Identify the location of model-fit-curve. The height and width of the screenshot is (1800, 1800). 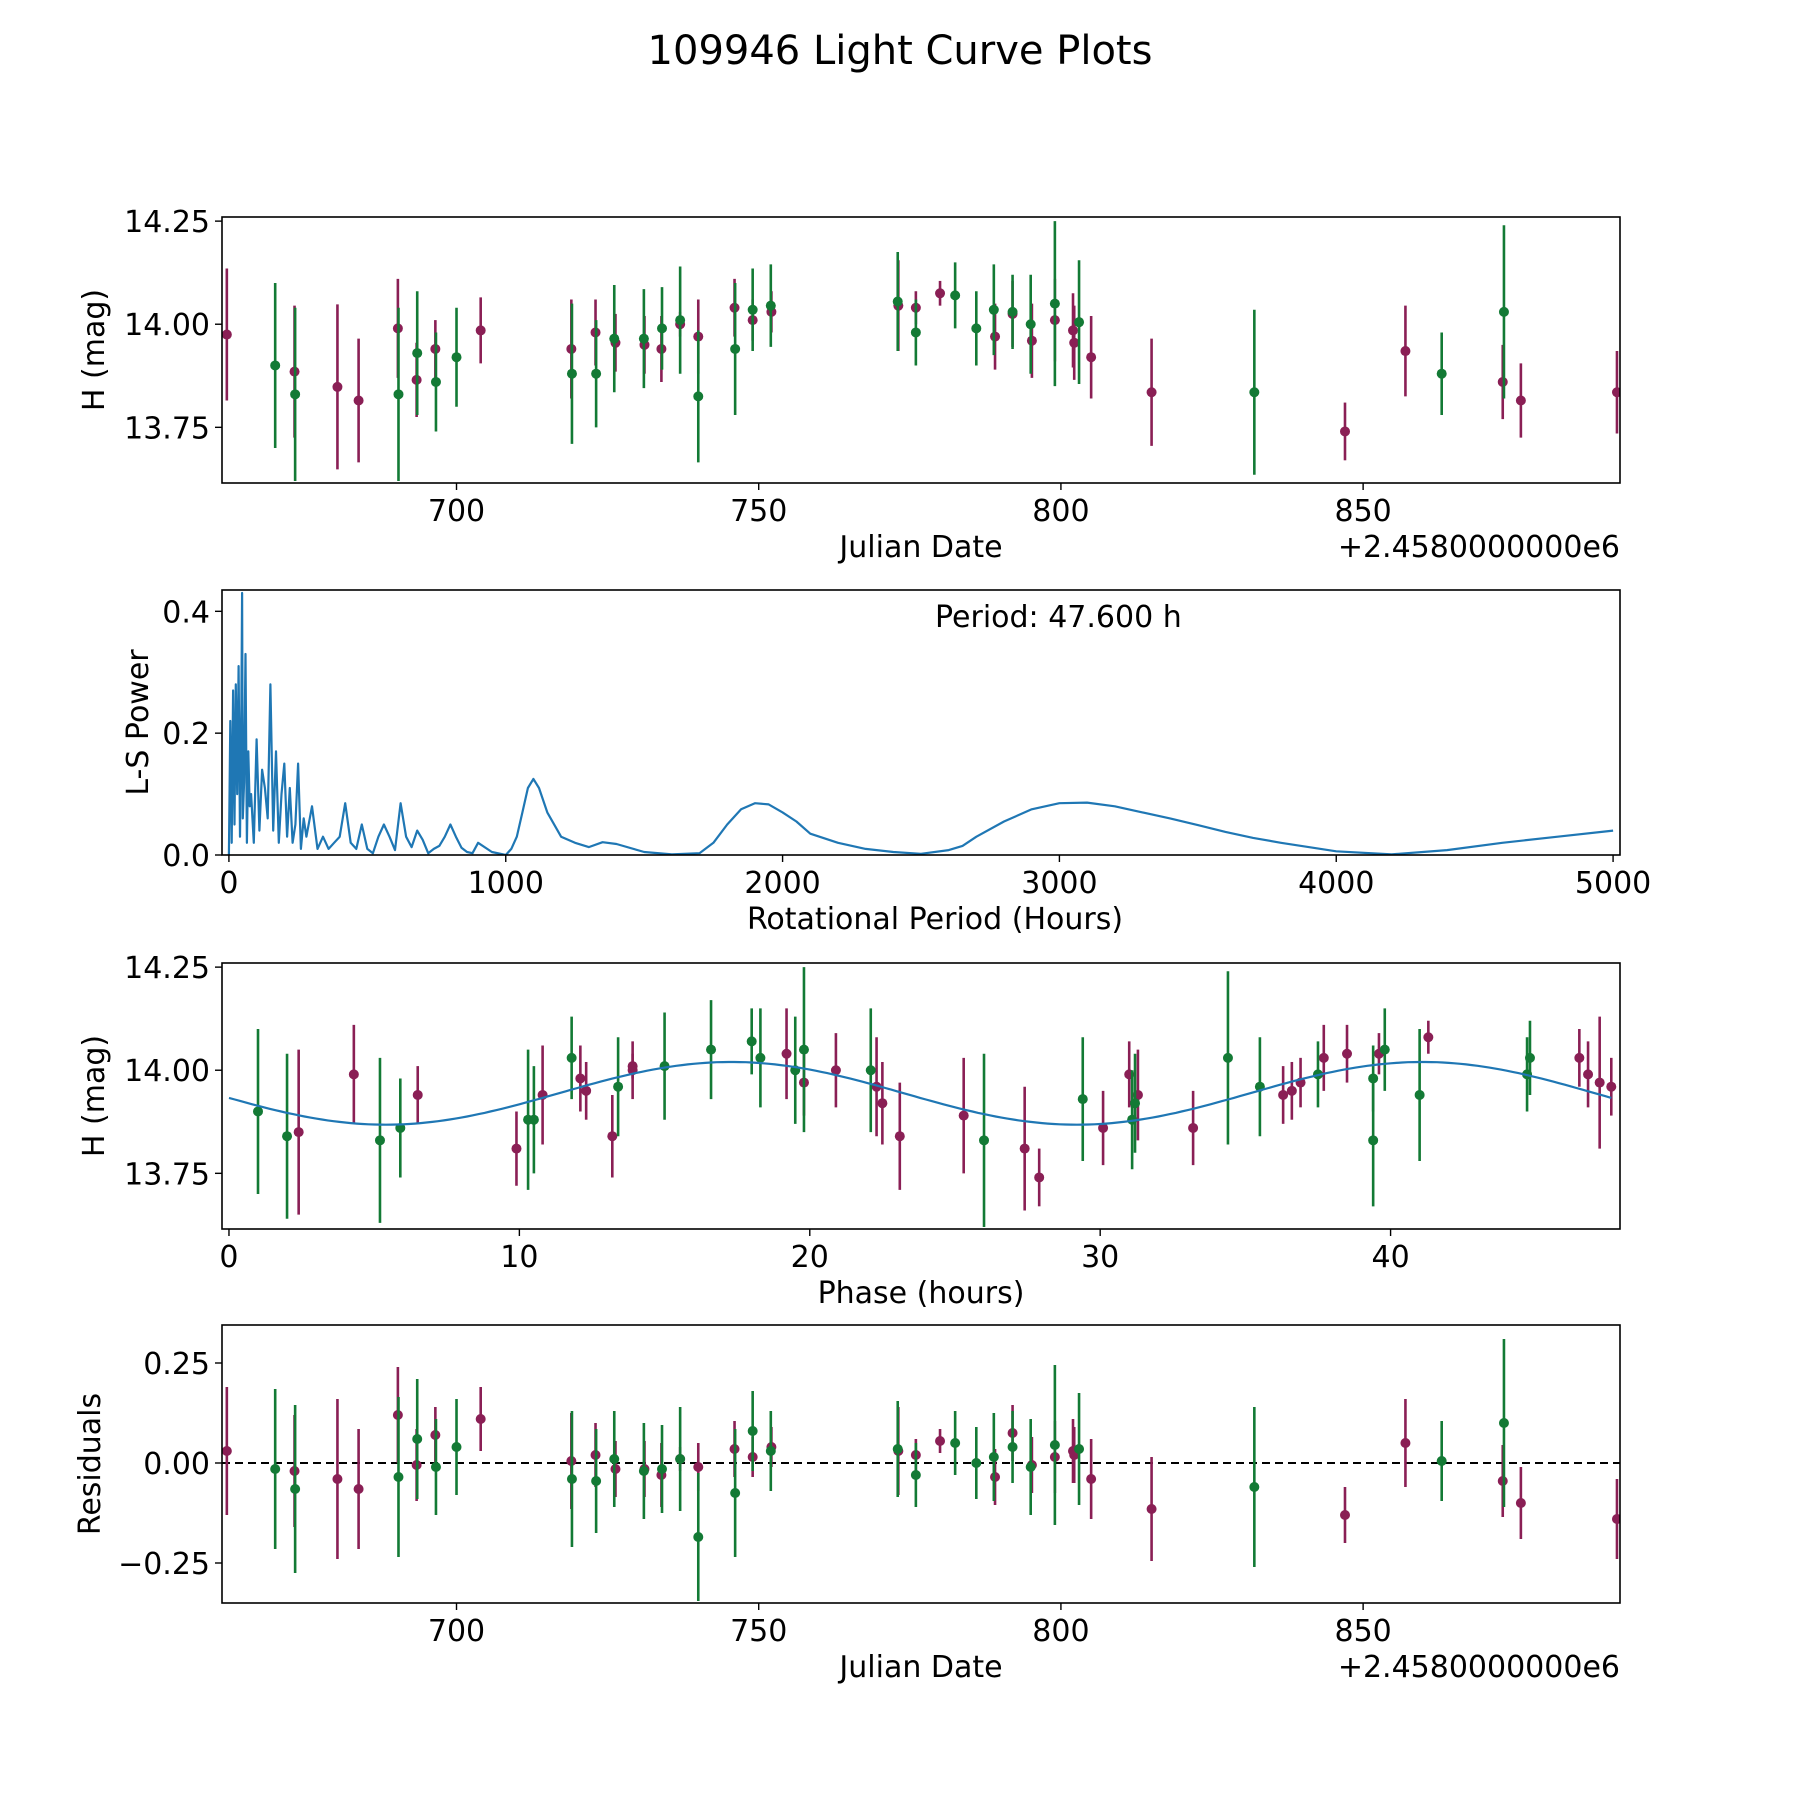
(920, 1093).